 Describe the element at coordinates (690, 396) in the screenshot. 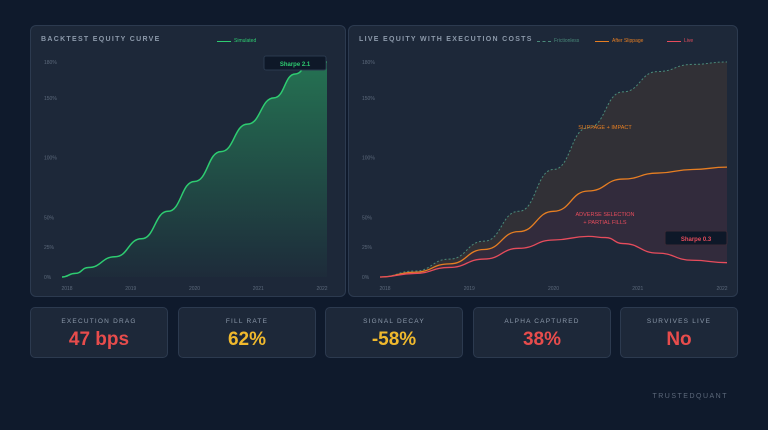

I see `brand-wordmark: TRUSTEDQUANT` at that location.